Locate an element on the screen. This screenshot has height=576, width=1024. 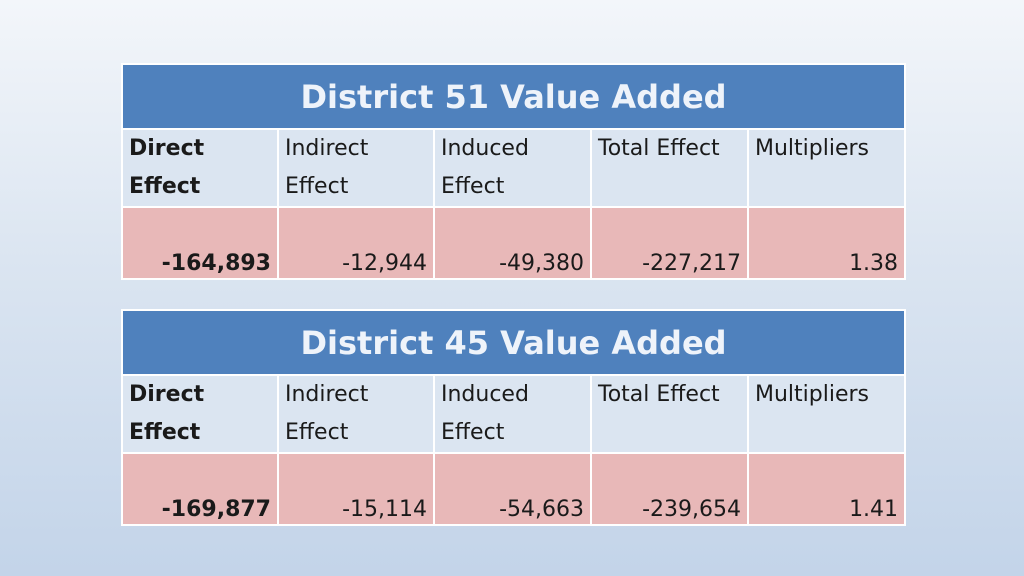
value-indirect-effect: -12,944 is located at coordinates (356, 243).